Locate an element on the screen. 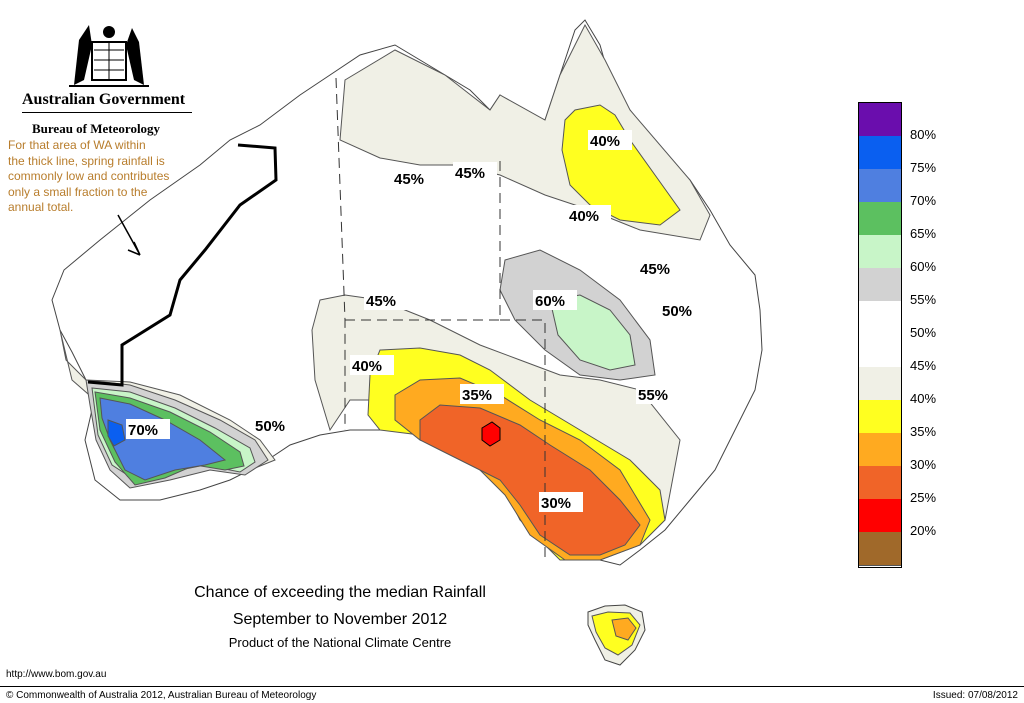 The width and height of the screenshot is (1024, 703). dry-region-boundary is located at coordinates (182, 265).